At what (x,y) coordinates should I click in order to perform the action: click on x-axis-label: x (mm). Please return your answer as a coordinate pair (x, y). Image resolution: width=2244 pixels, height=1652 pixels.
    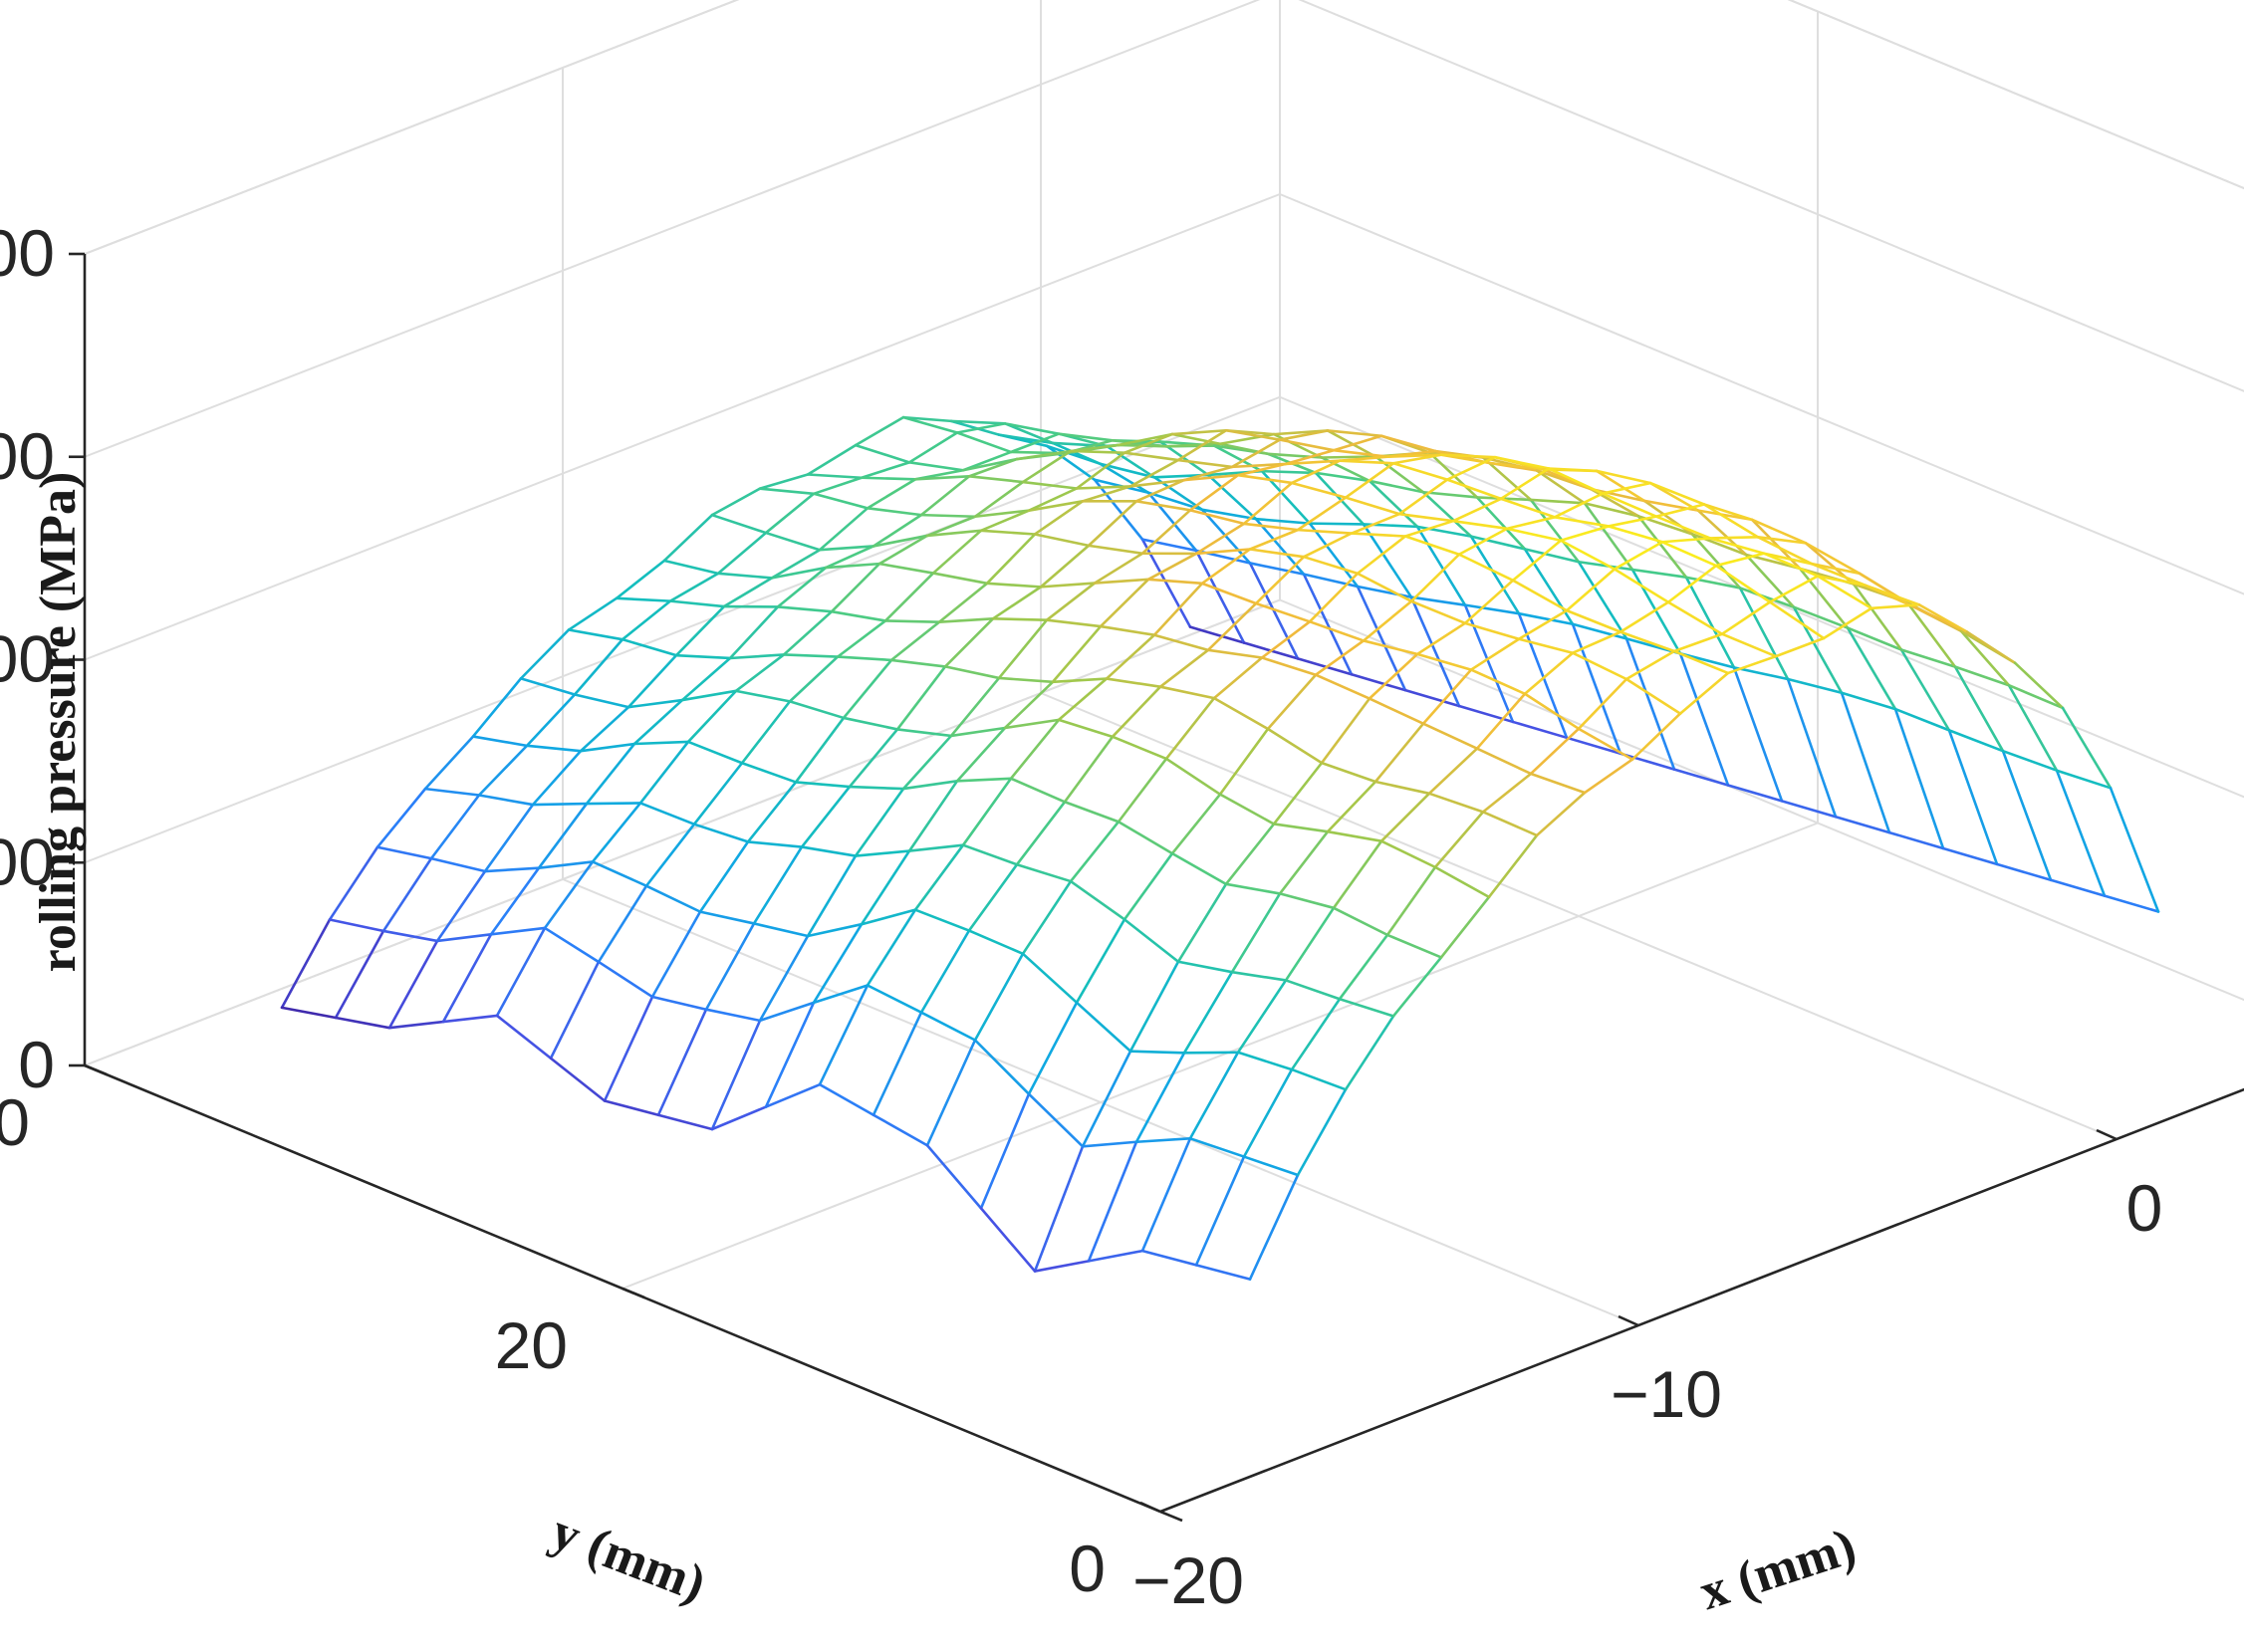
    Looking at the image, I should click on (1778, 1570).